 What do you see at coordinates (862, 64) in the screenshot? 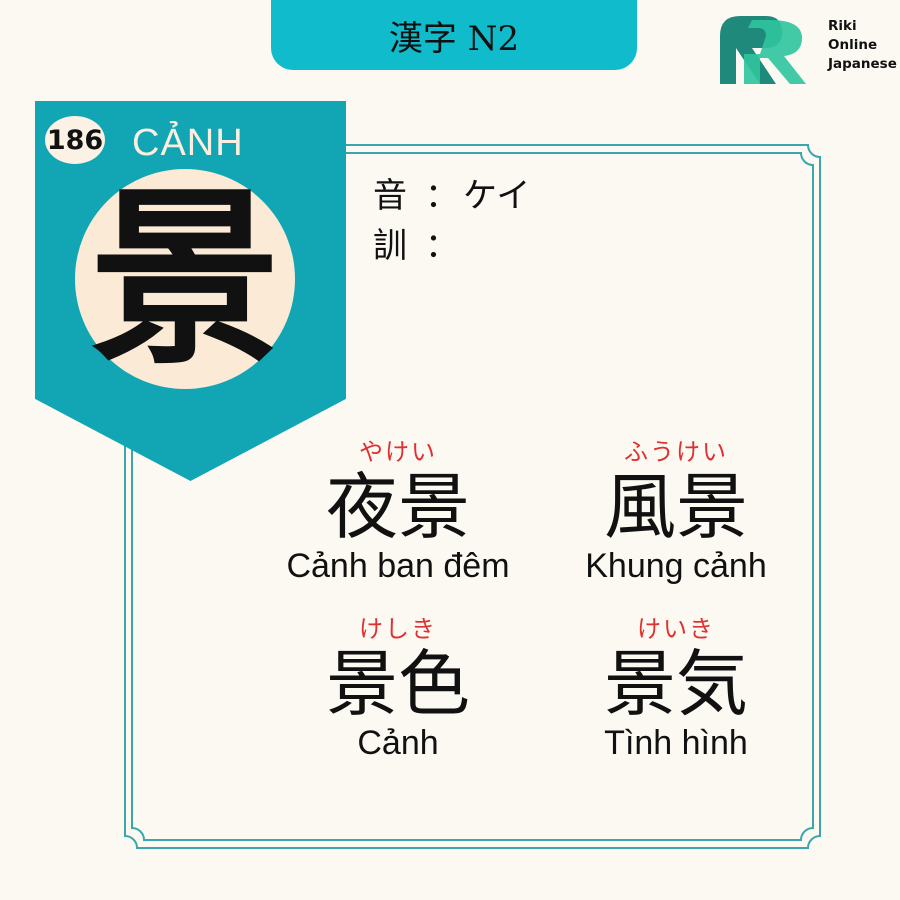
I see `logo-line-3: Japanese` at bounding box center [862, 64].